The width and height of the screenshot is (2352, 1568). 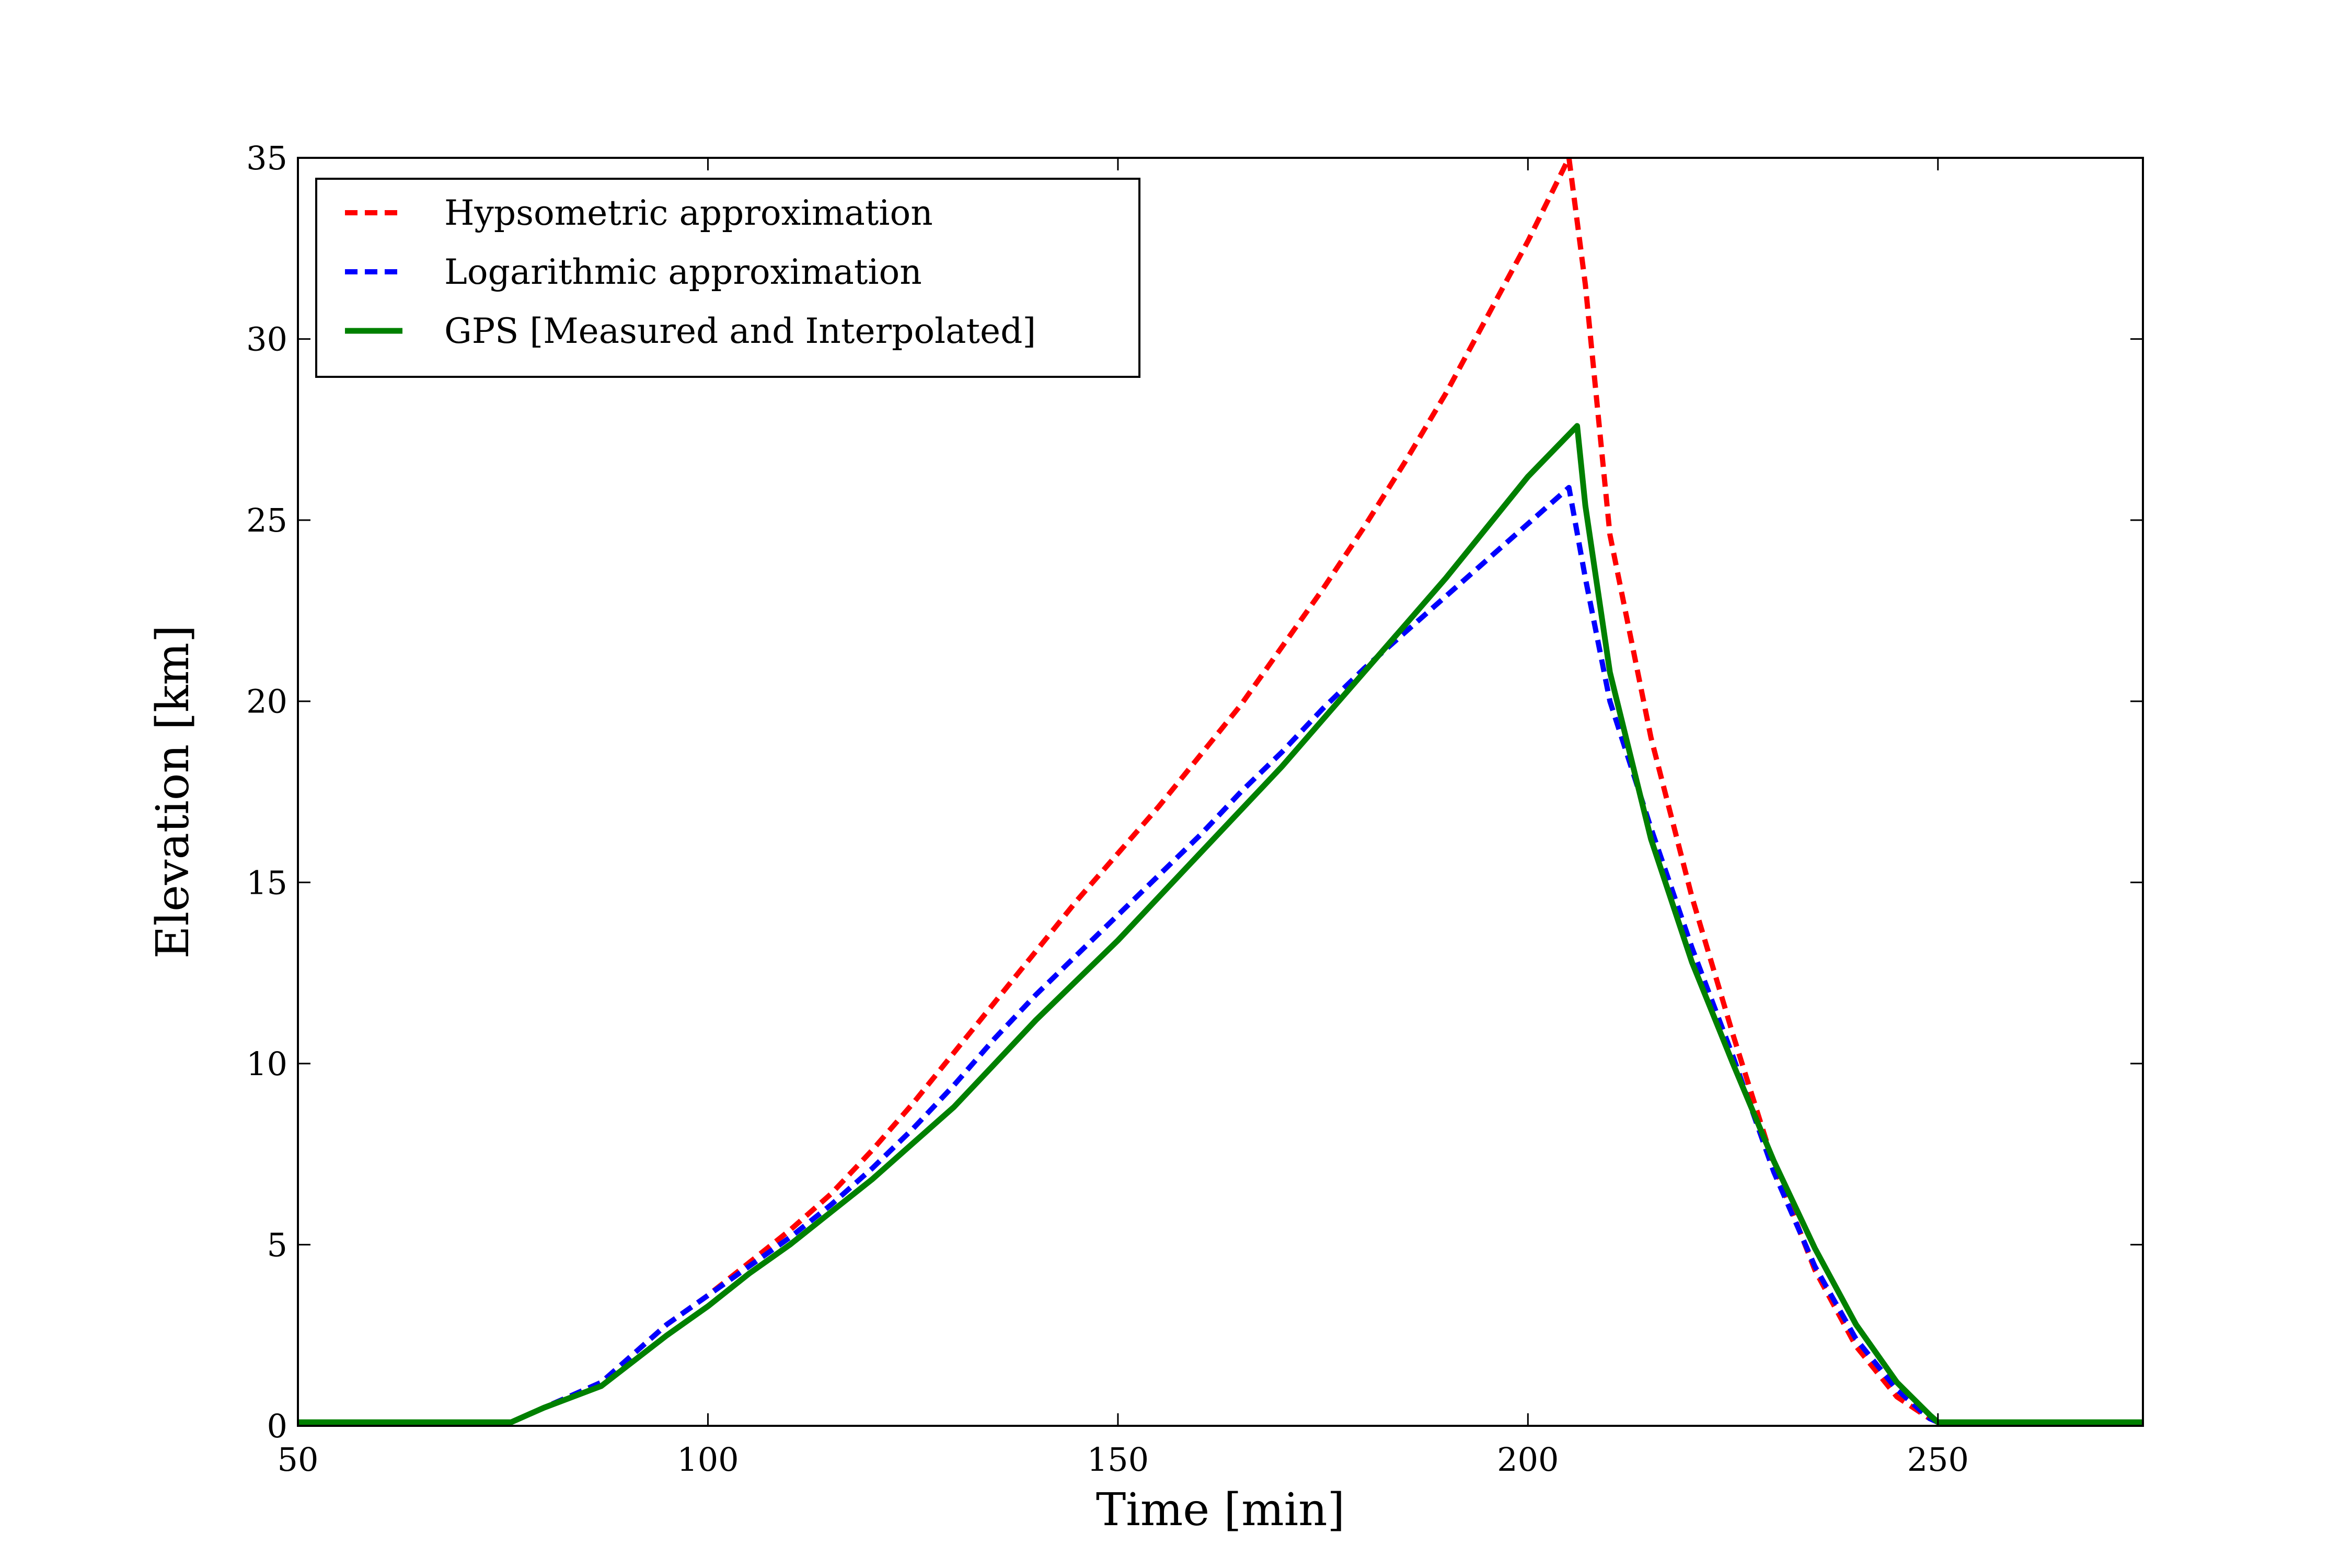 What do you see at coordinates (266, 702) in the screenshot?
I see `y-tick-label: 20` at bounding box center [266, 702].